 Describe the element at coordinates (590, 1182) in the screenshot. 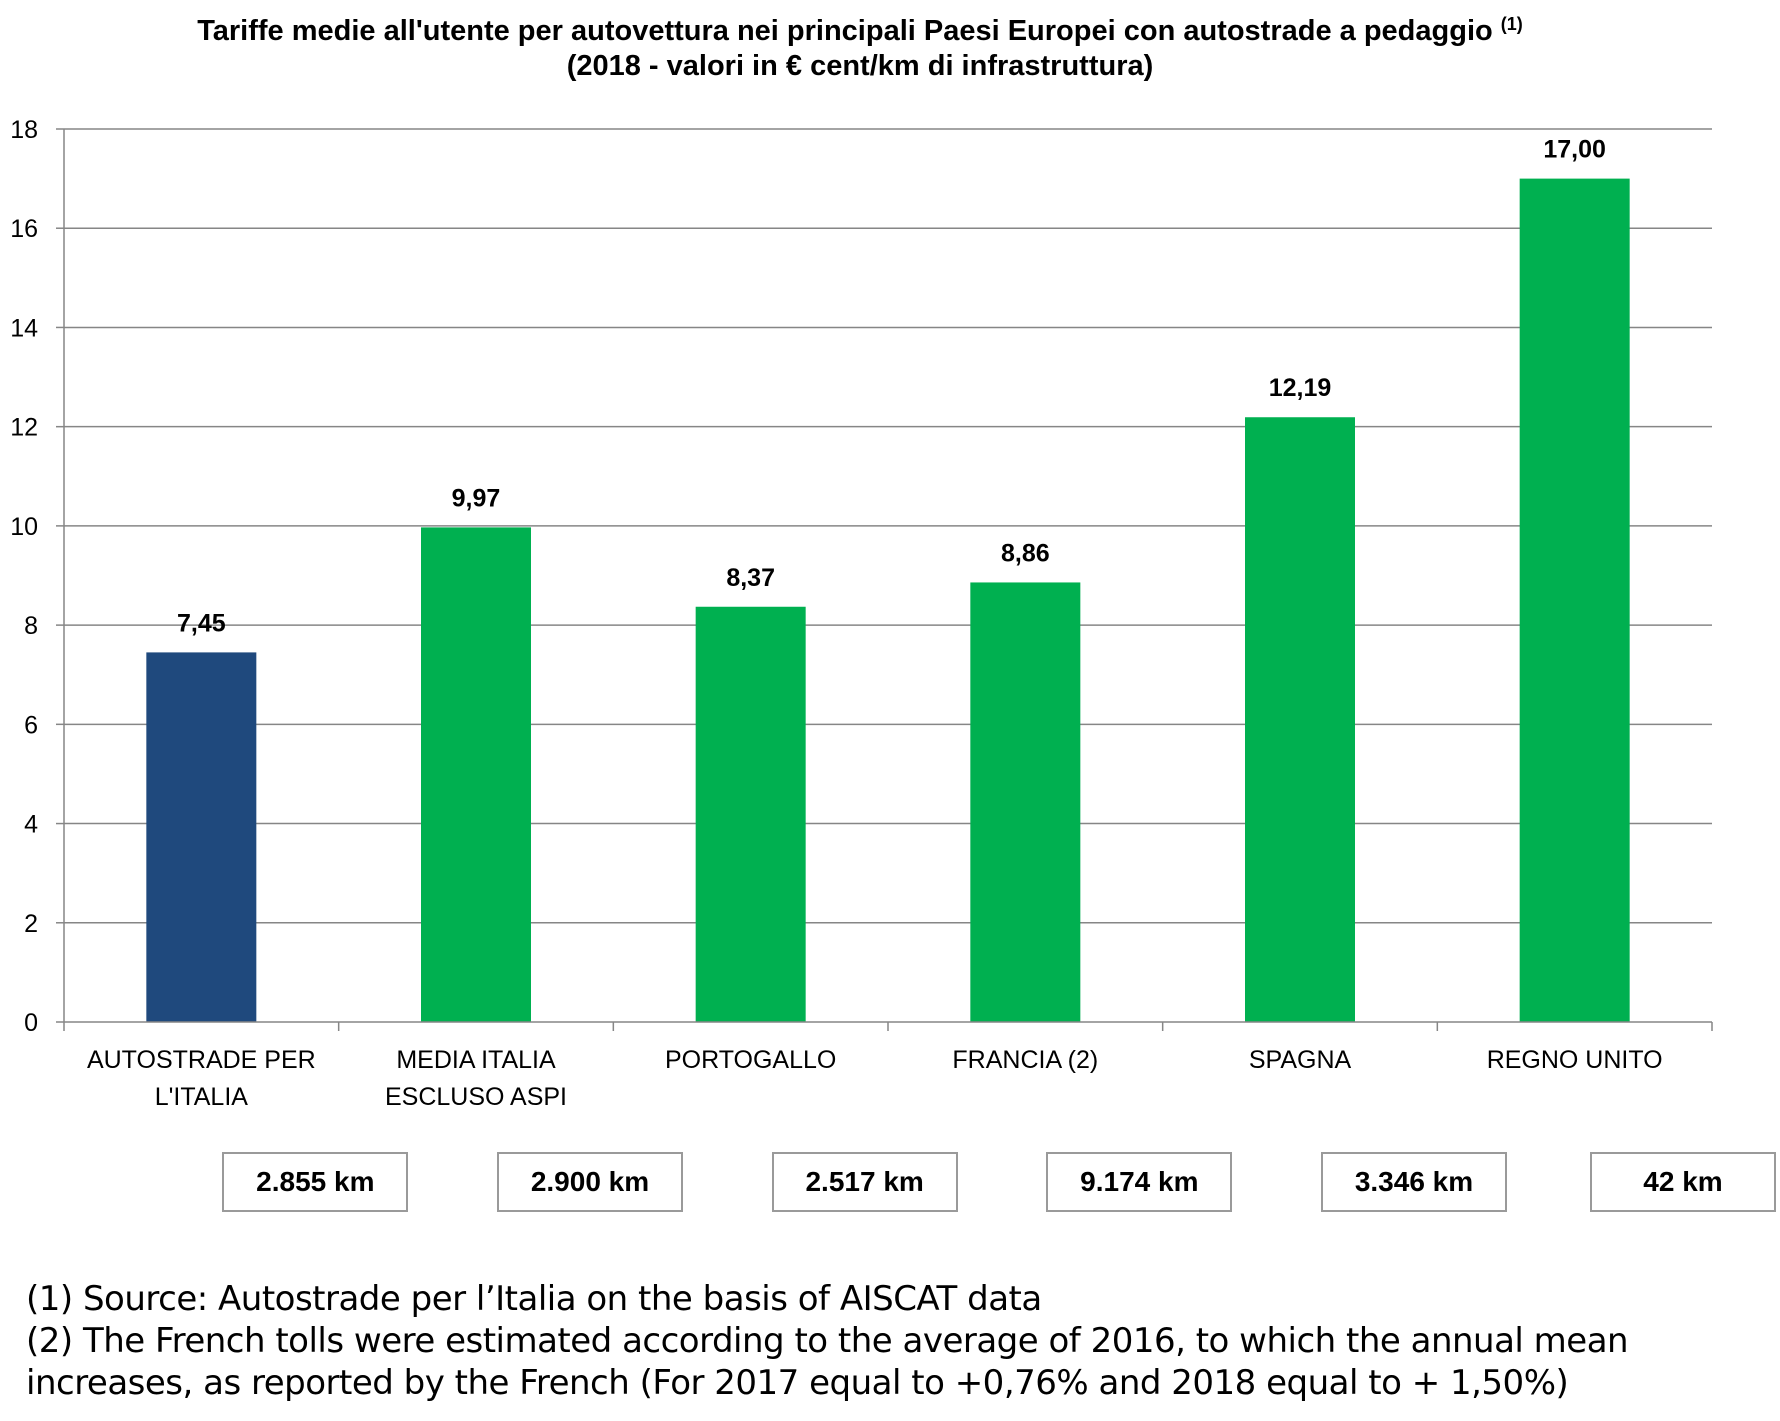

I see `network-length-box: 2.900 km` at that location.